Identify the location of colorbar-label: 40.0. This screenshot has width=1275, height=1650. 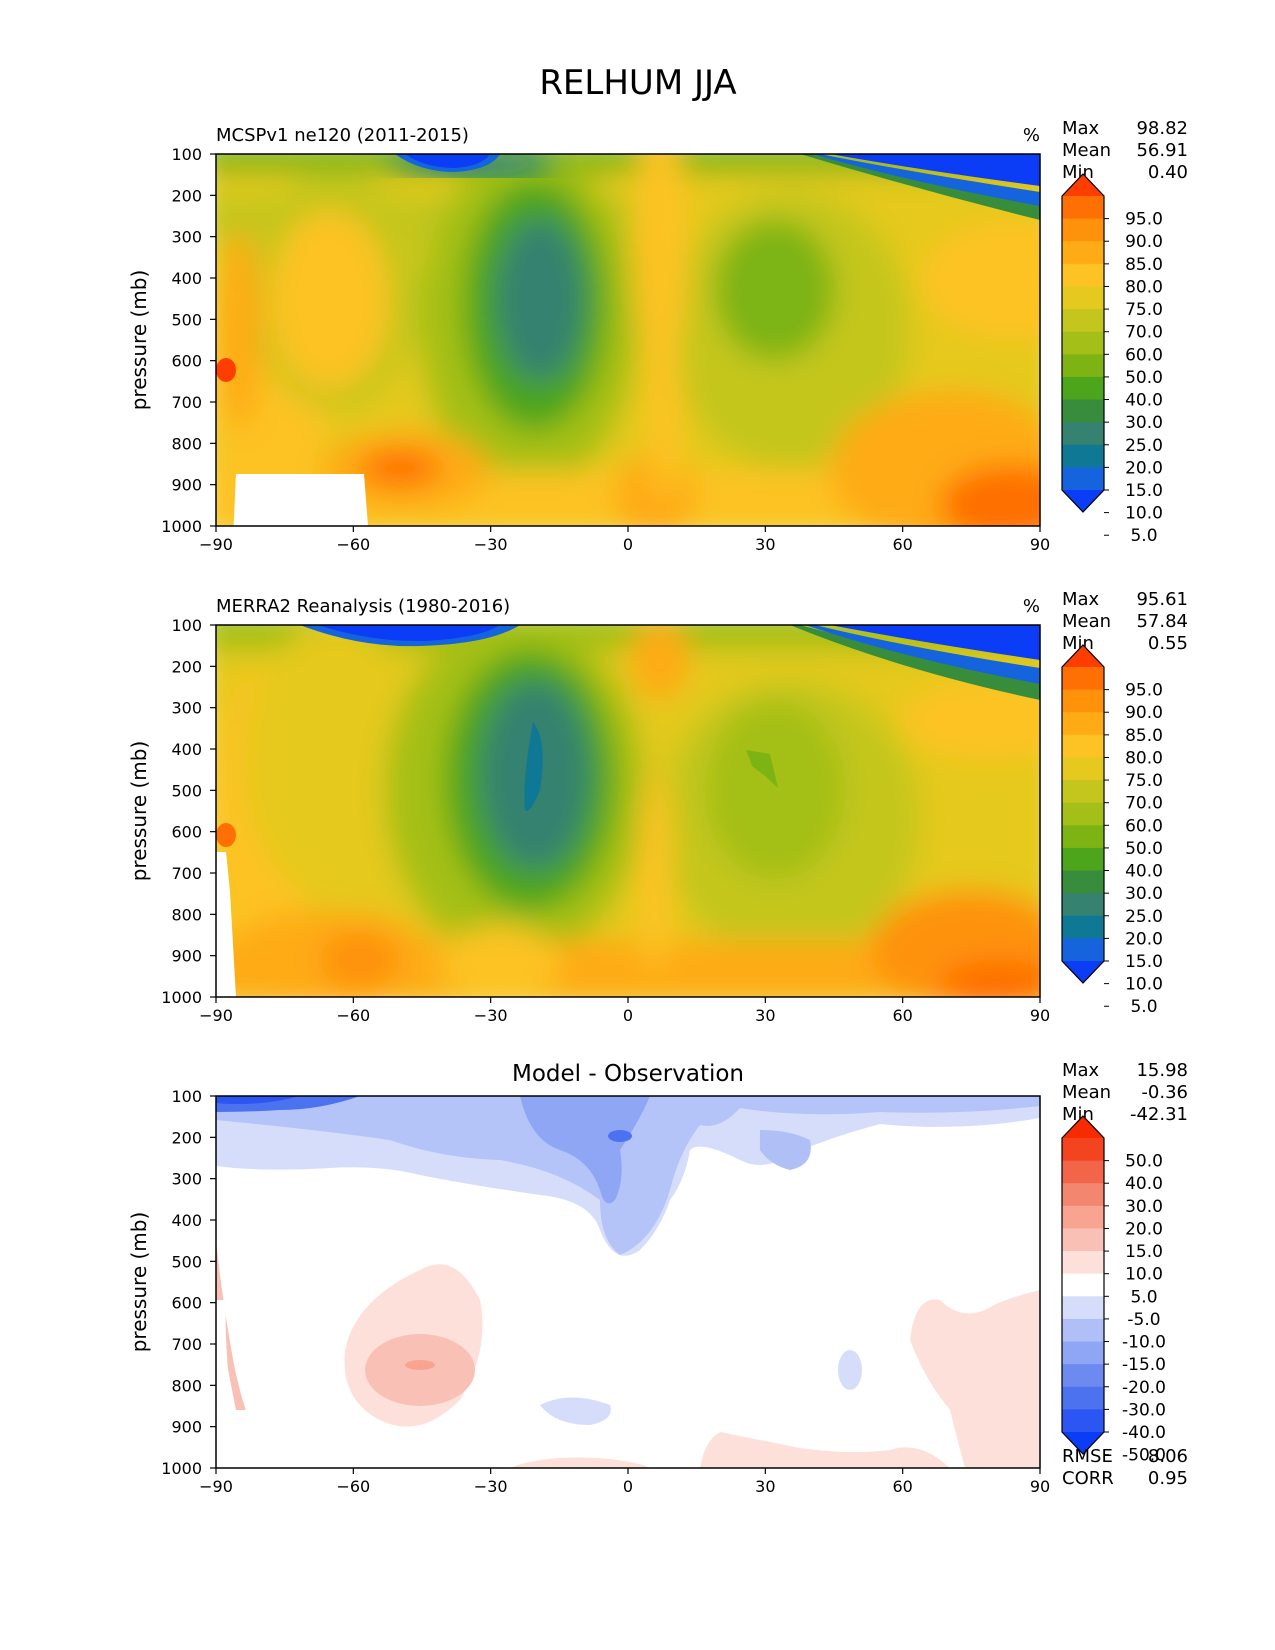
(1144, 872).